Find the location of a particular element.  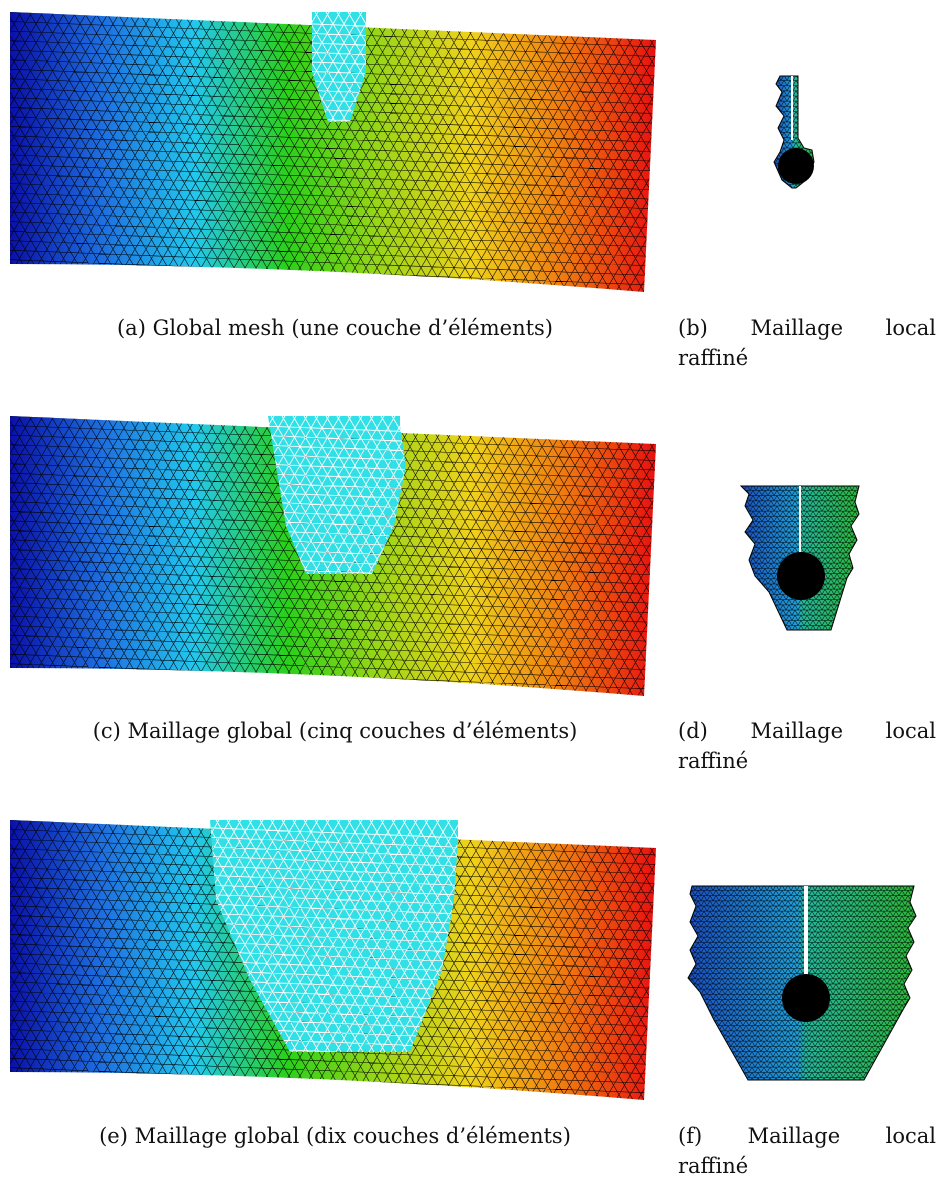

local-mesh-b is located at coordinates (800, 132).